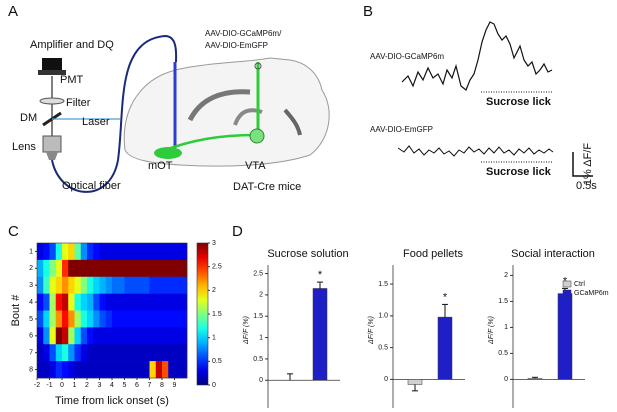 This screenshot has width=617, height=412. I want to click on legend-swatch, so click(567, 284).